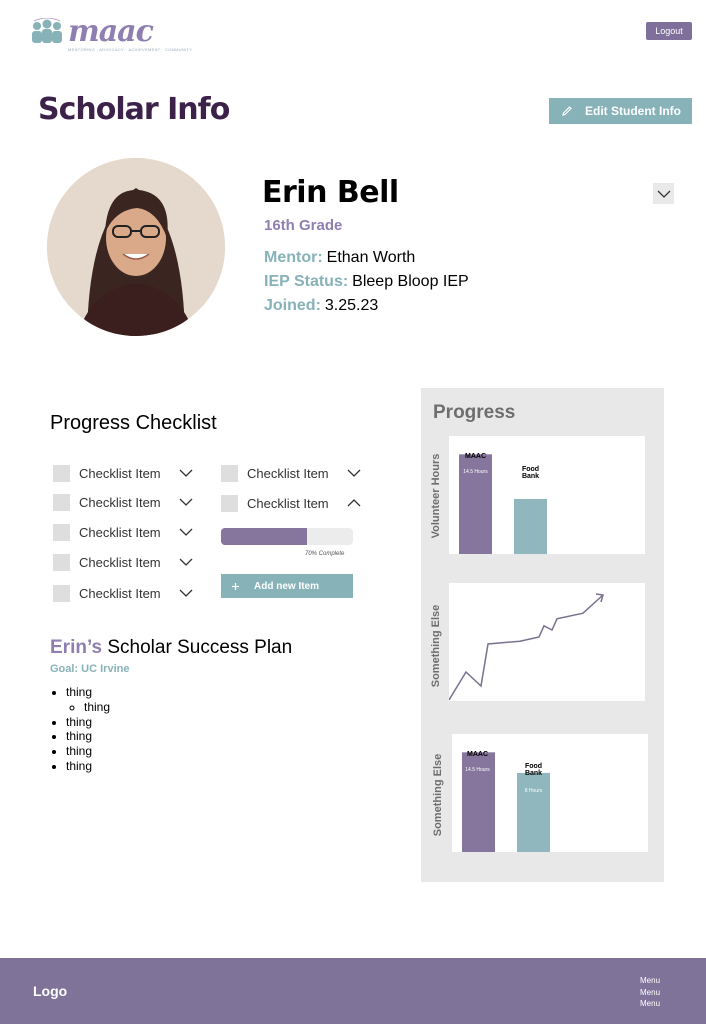  What do you see at coordinates (410, 281) in the screenshot?
I see `iep-value: Bleep Bloop IEP` at bounding box center [410, 281].